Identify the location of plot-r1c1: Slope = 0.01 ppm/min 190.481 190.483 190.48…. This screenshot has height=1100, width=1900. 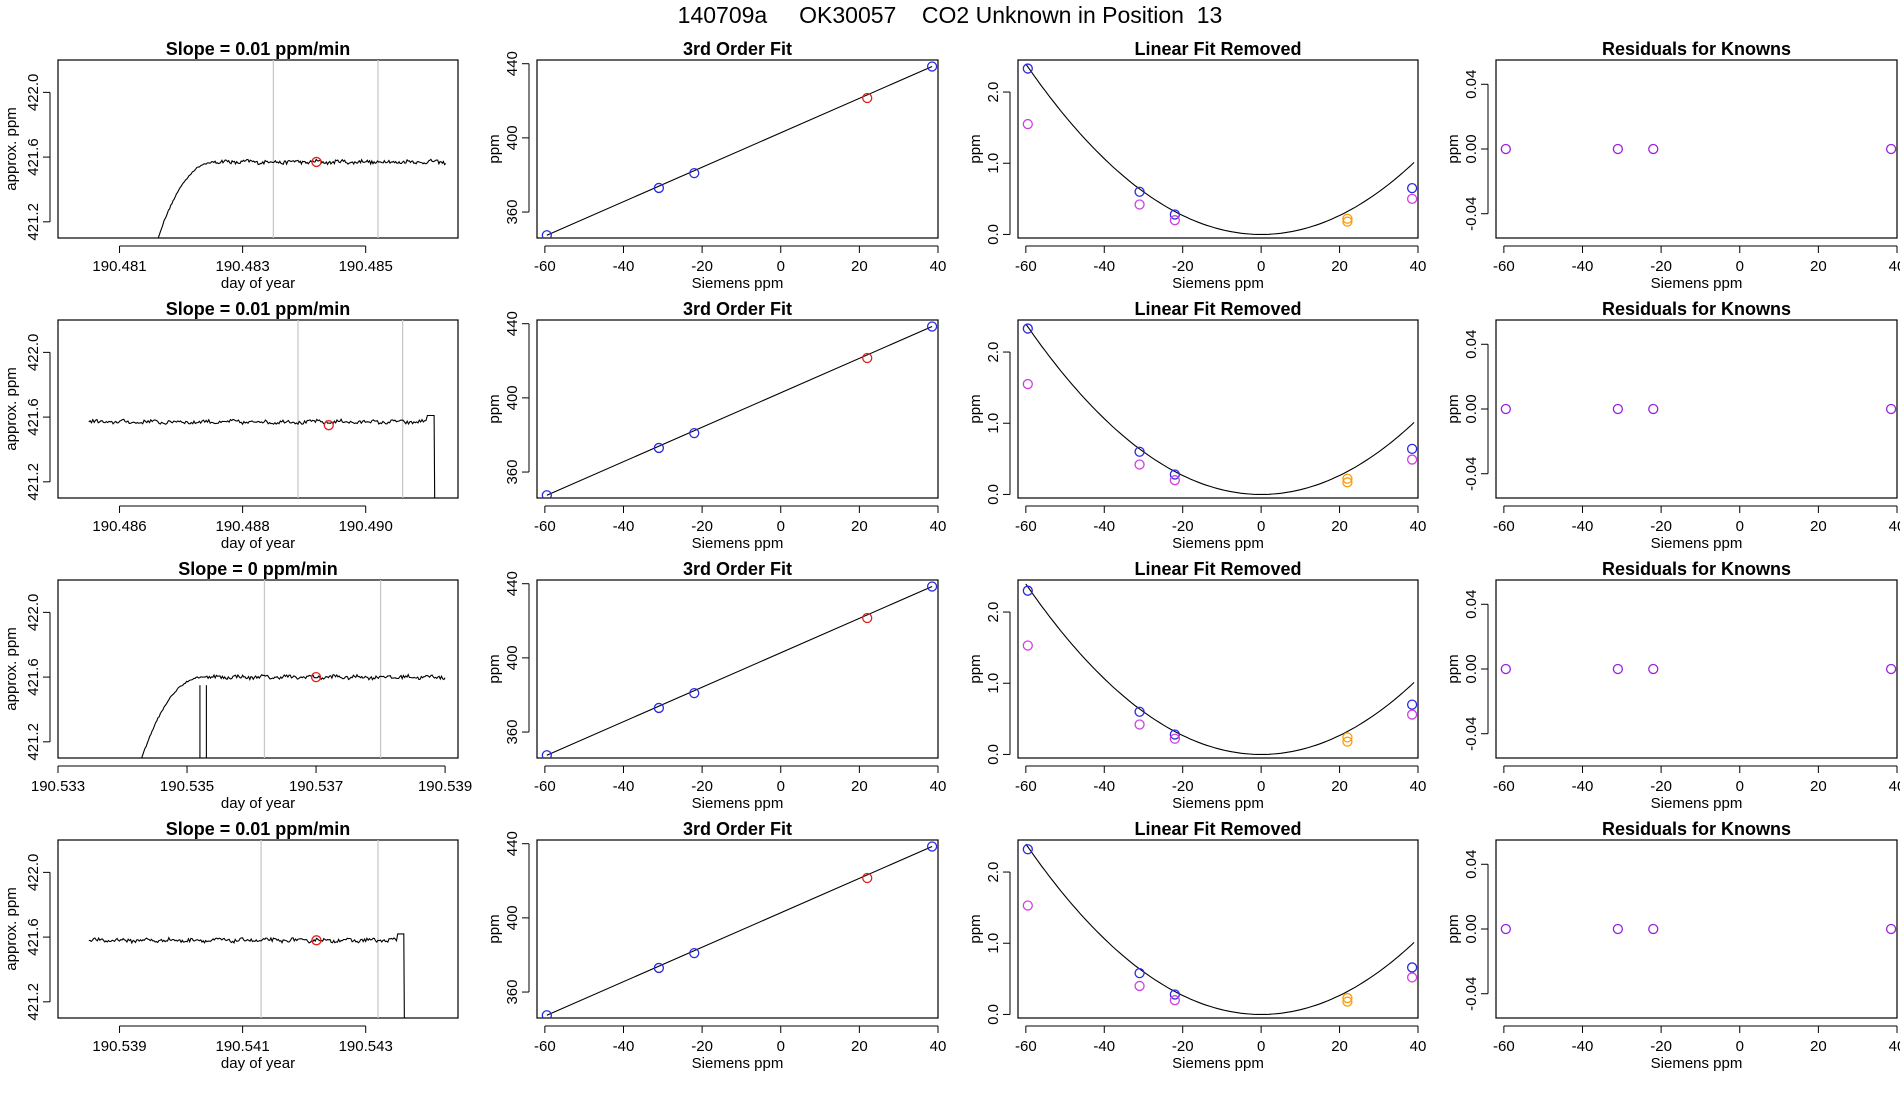
(231, 165).